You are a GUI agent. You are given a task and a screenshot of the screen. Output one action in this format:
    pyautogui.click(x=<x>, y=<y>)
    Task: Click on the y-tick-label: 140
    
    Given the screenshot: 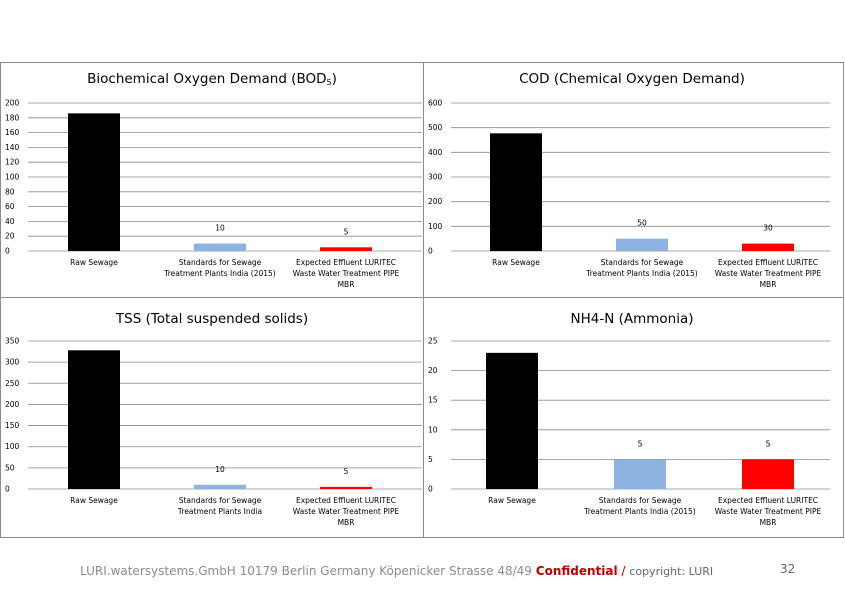 What is the action you would take?
    pyautogui.click(x=12, y=147)
    